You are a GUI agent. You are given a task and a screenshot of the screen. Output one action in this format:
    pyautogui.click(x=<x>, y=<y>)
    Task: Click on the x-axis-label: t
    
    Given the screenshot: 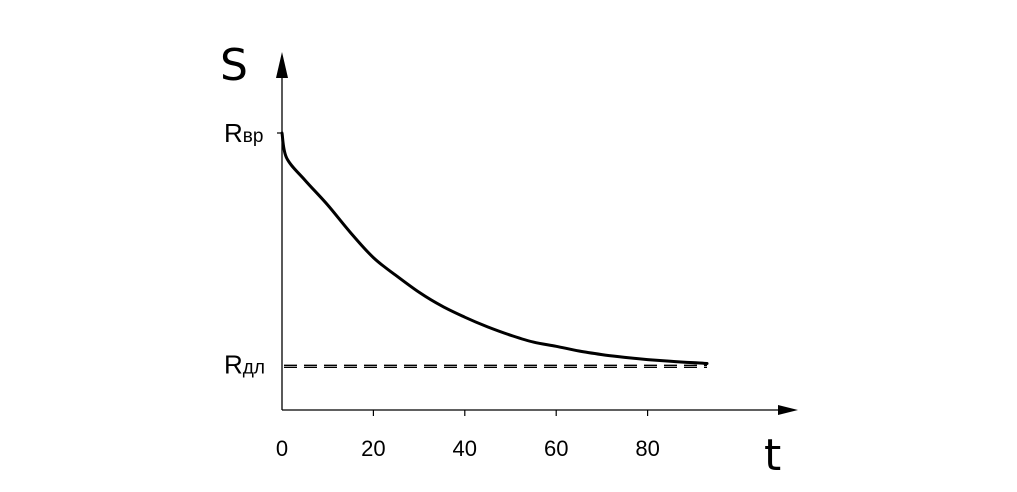 What is the action you would take?
    pyautogui.click(x=772, y=455)
    